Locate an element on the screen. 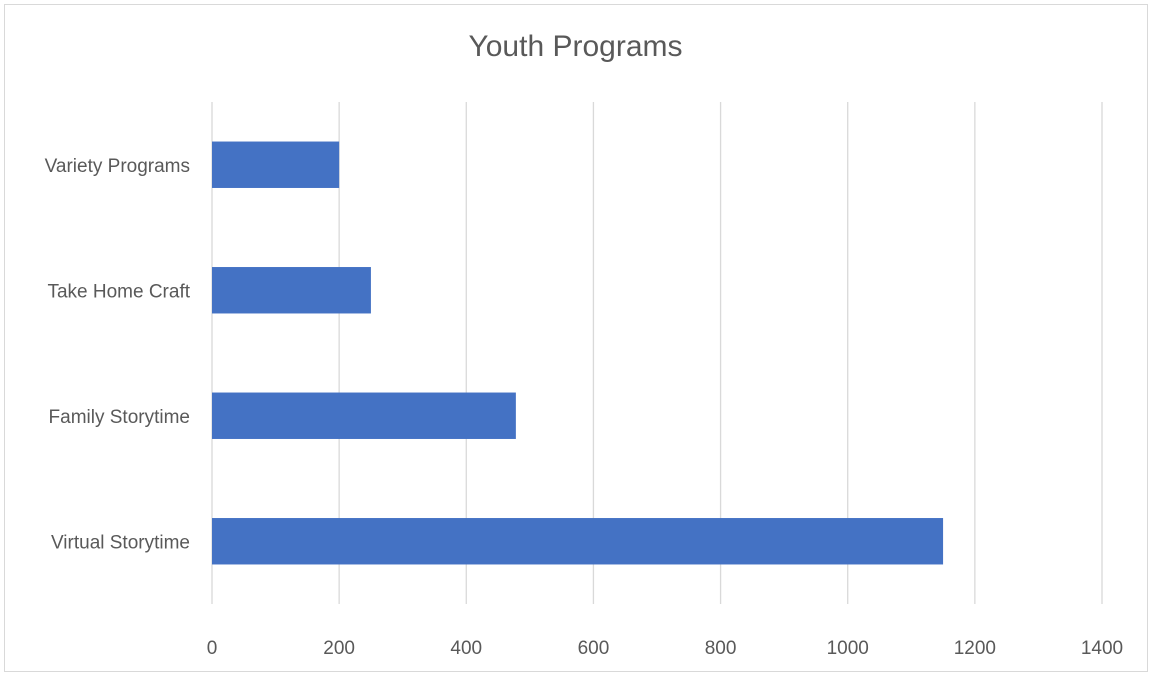 This screenshot has height=675, width=1151. bar-variety-programs is located at coordinates (276, 164).